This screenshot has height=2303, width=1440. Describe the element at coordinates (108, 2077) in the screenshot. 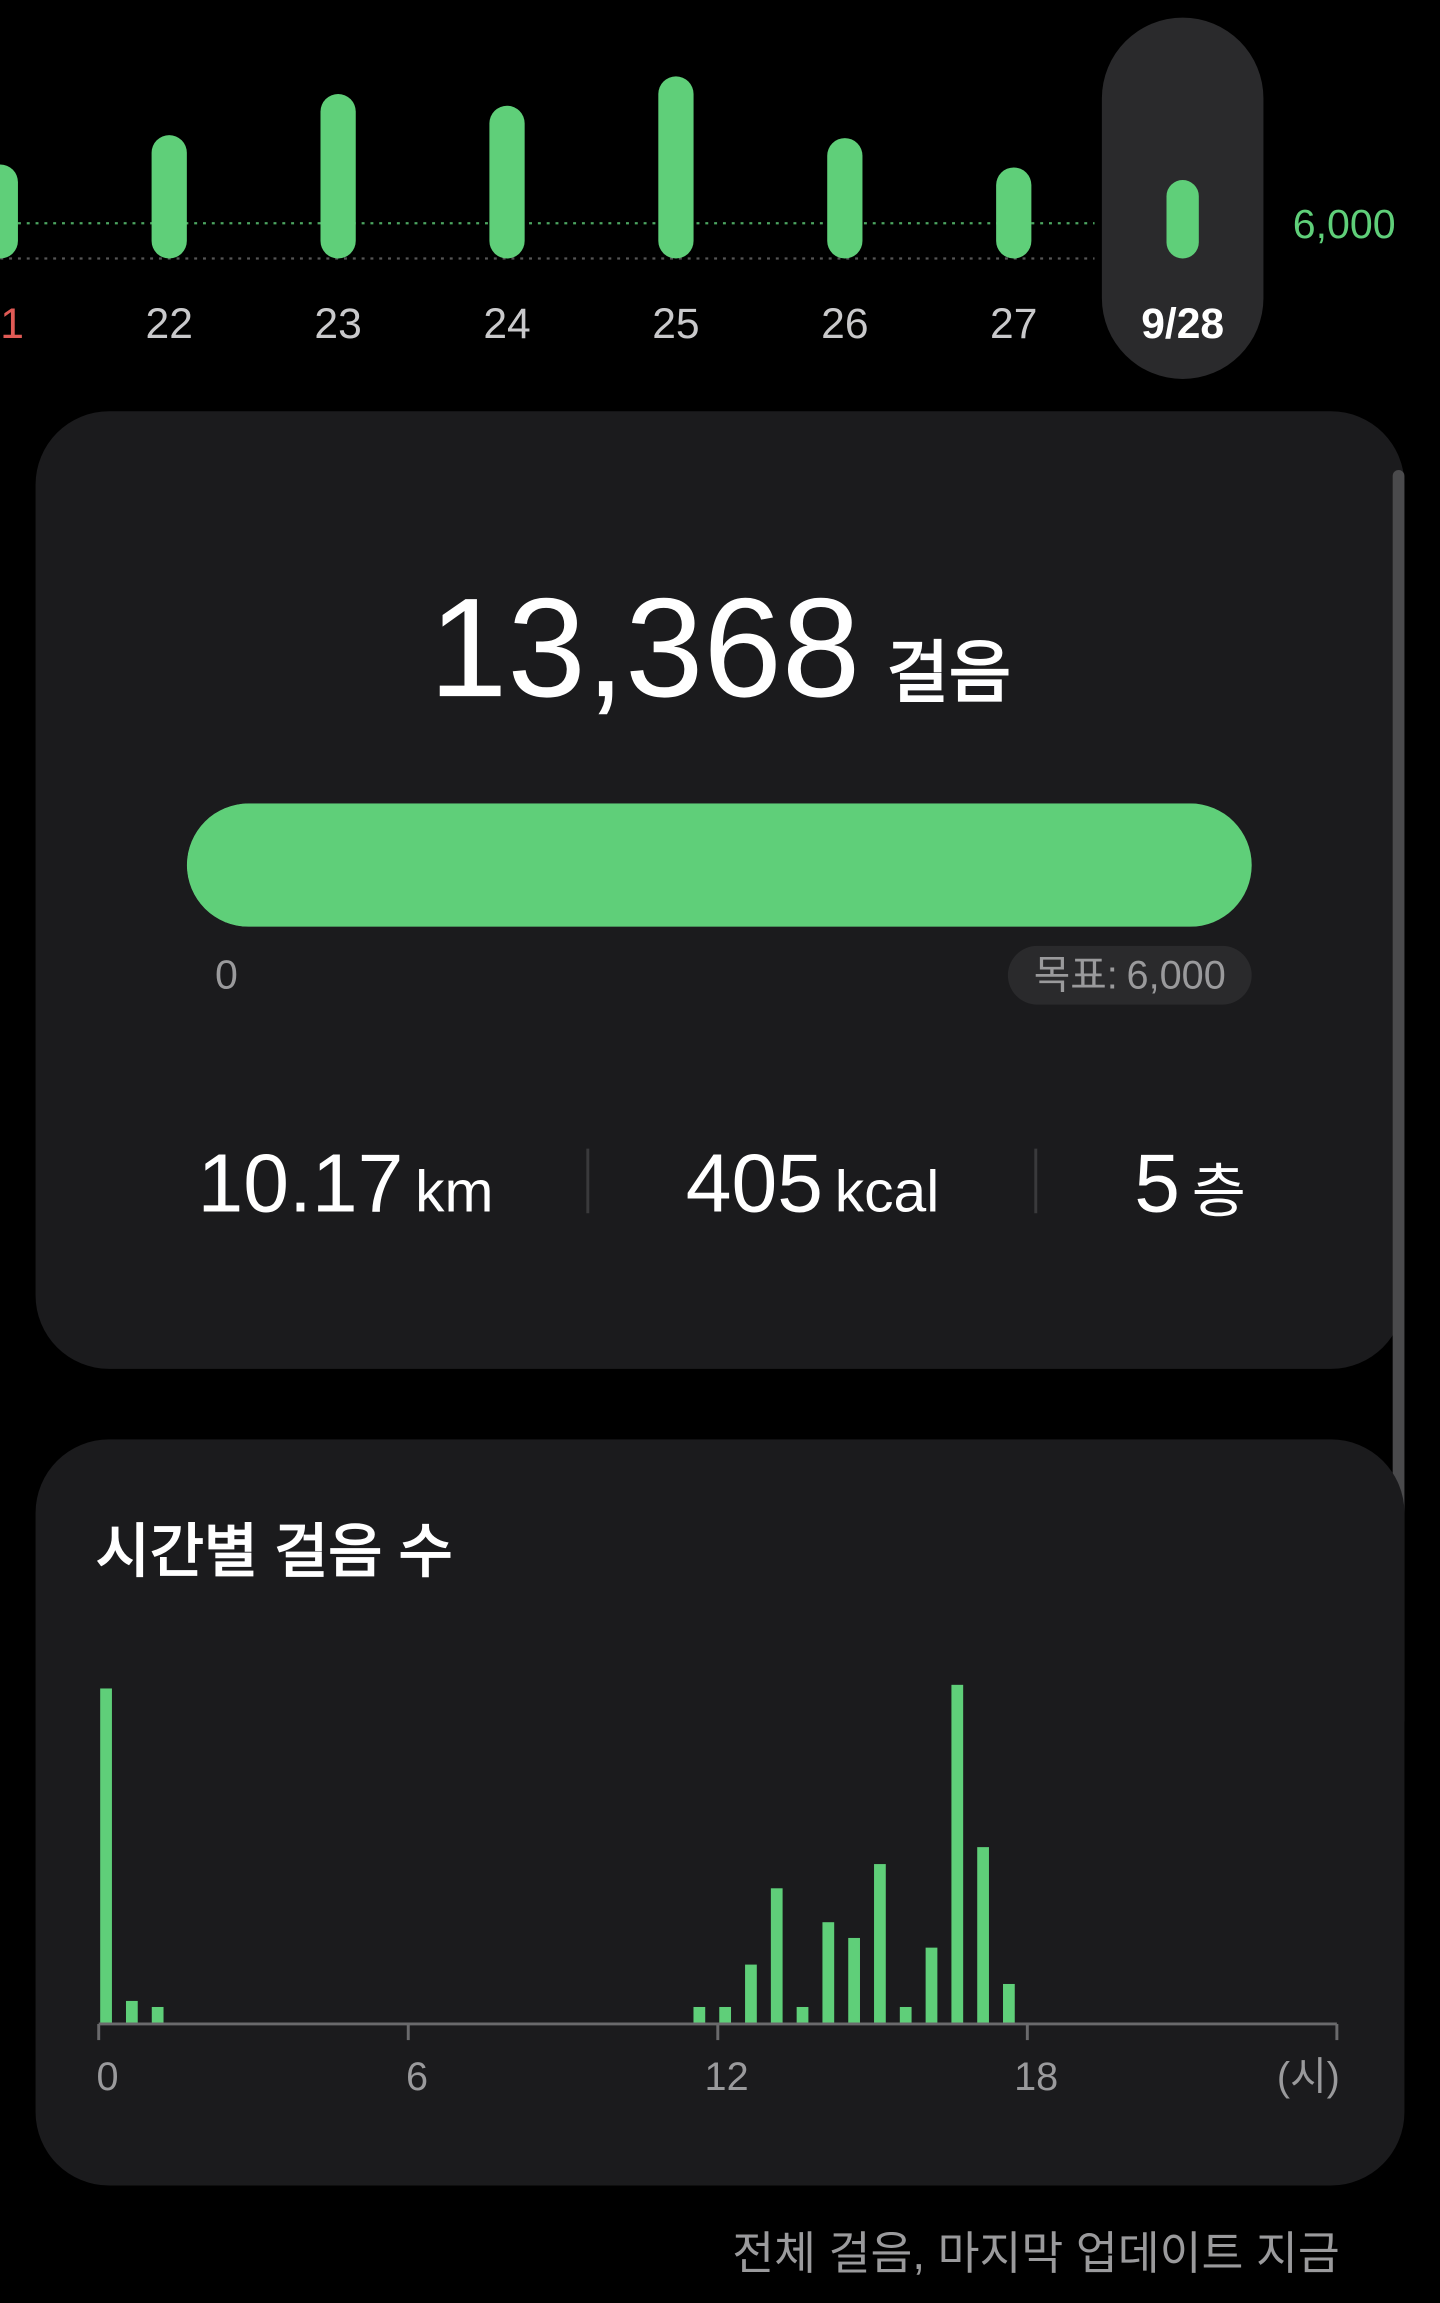

I see `x-tick-label: 0` at that location.